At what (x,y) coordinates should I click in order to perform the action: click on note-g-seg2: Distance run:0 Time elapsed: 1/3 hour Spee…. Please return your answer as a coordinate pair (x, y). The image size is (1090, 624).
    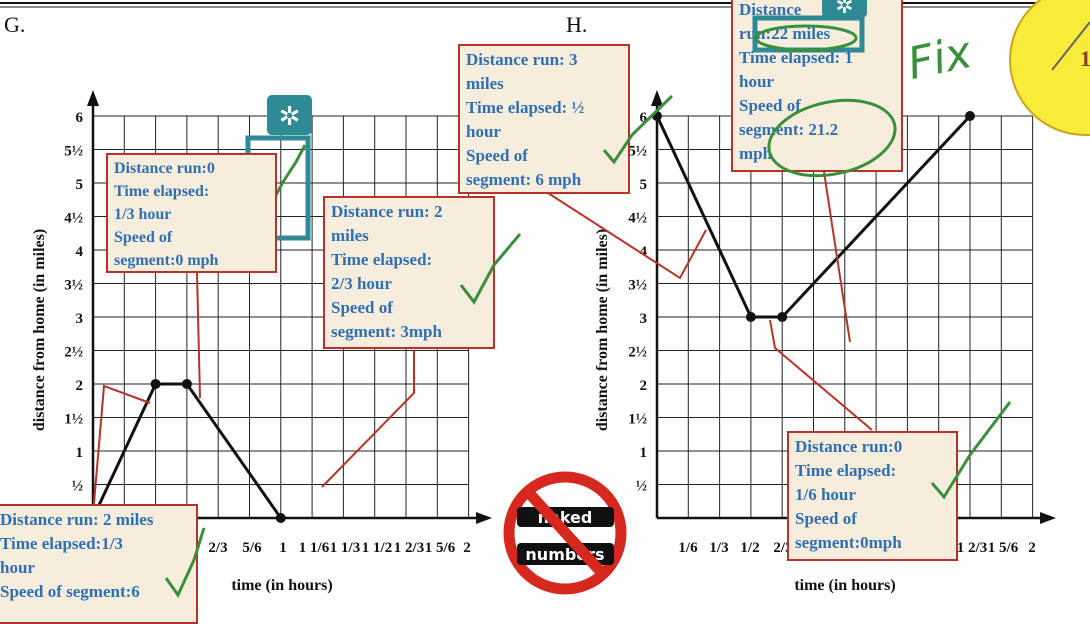
    Looking at the image, I should click on (191, 213).